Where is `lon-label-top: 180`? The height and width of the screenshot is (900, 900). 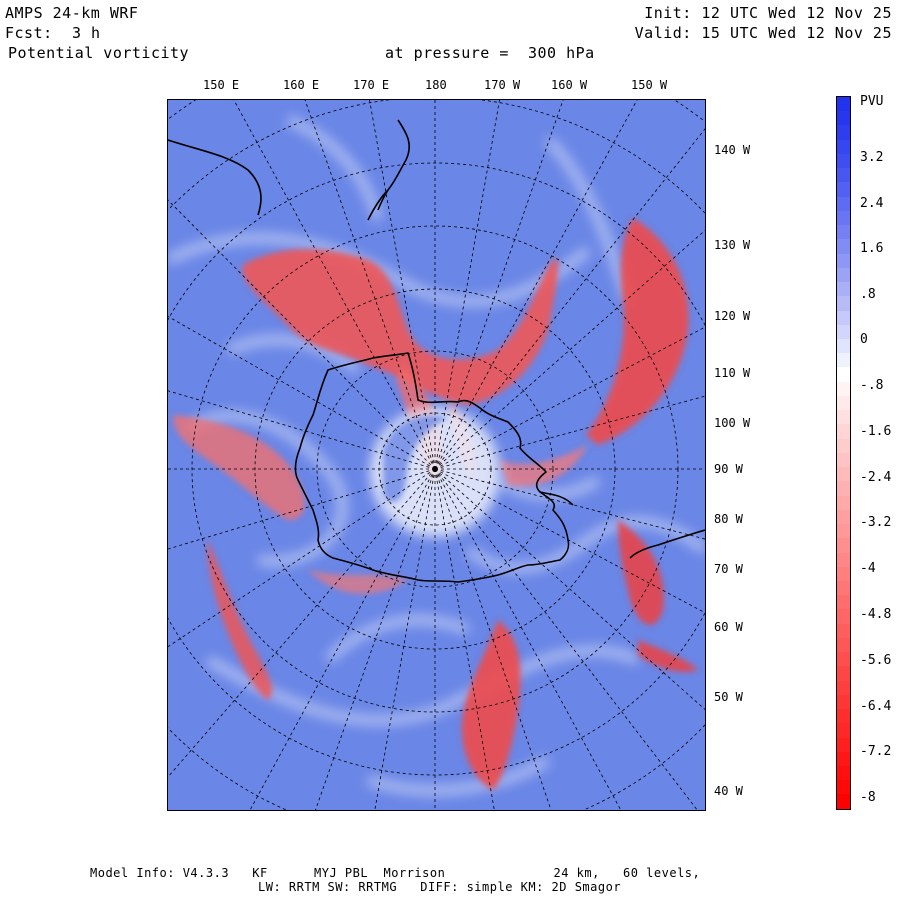
lon-label-top: 180 is located at coordinates (436, 85).